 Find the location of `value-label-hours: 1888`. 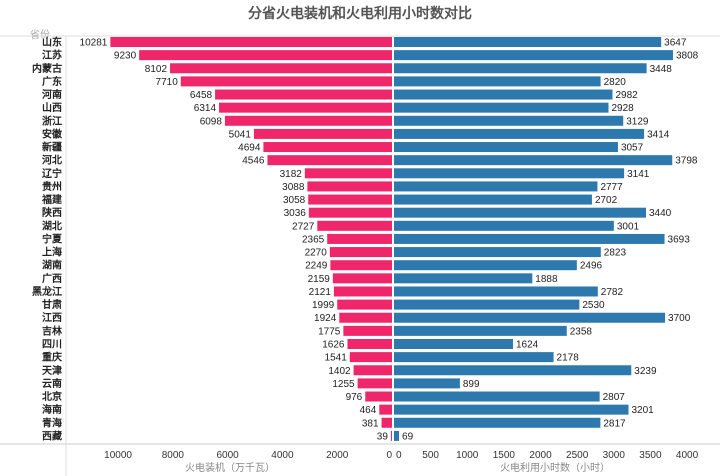

value-label-hours: 1888 is located at coordinates (546, 279).